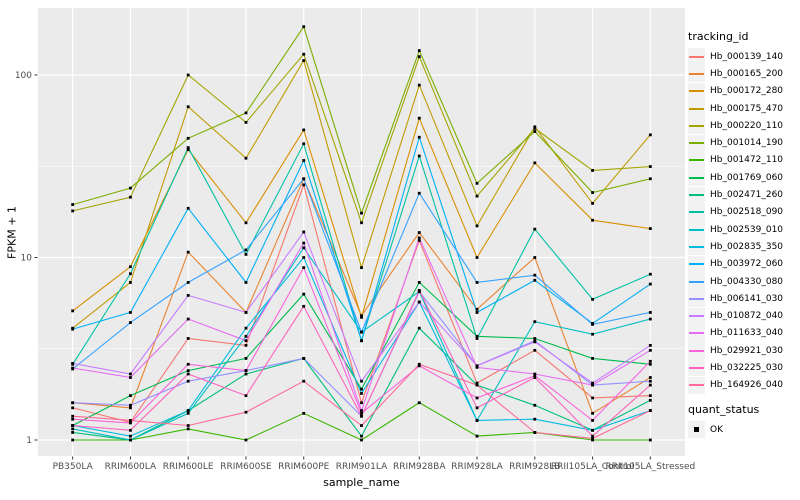  I want to click on legend-label: Hb_000175_470, so click(747, 108).